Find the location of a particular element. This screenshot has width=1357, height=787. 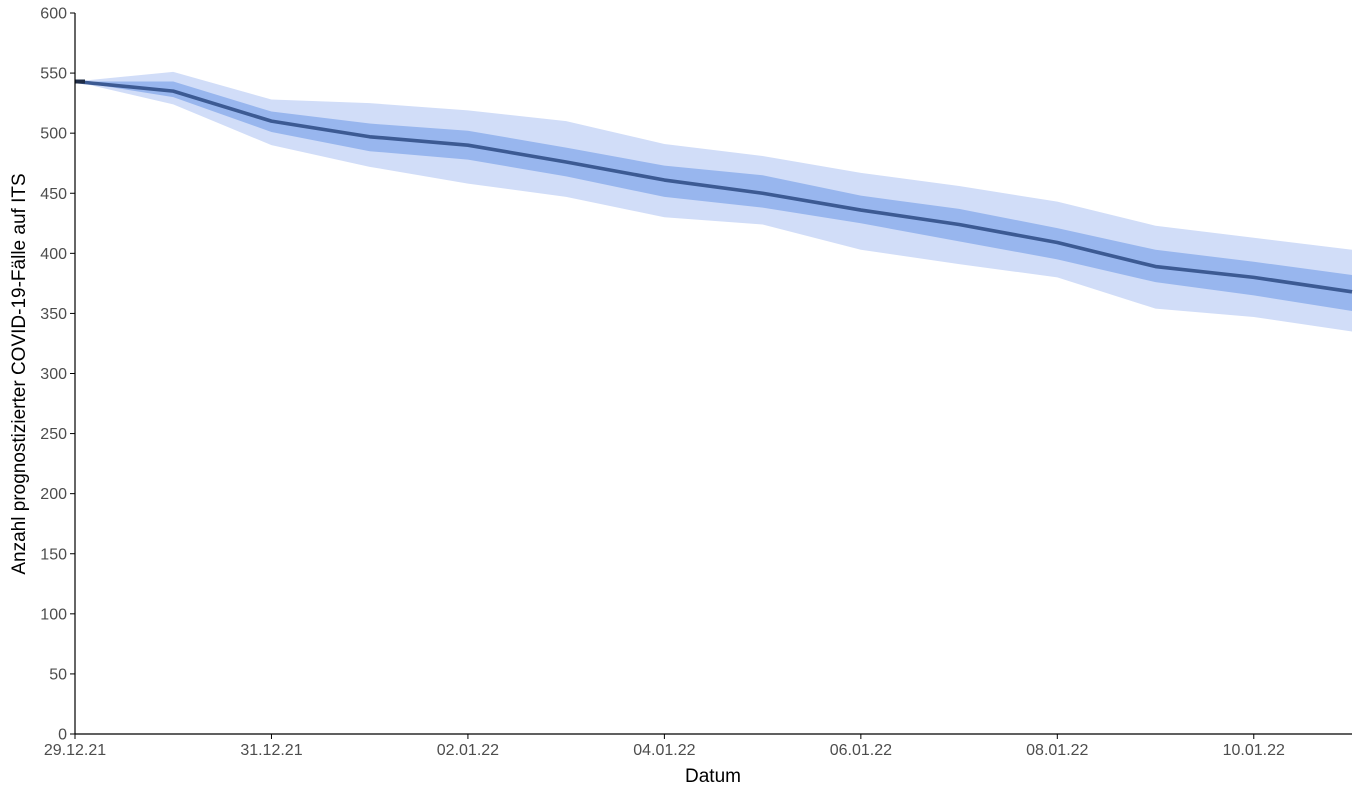

x-tick-label: 31.12.21 is located at coordinates (271, 750).